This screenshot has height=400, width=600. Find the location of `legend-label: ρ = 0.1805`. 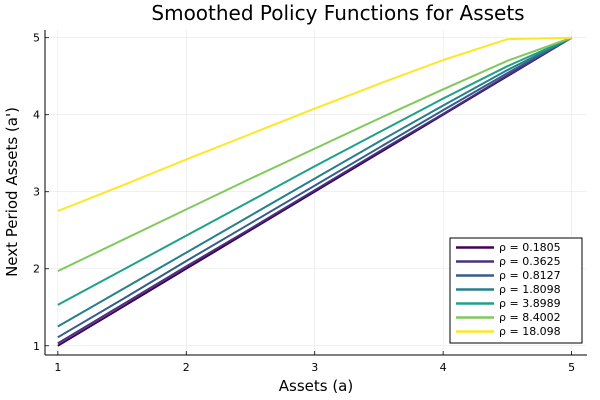

legend-label: ρ = 0.1805 is located at coordinates (530, 247).